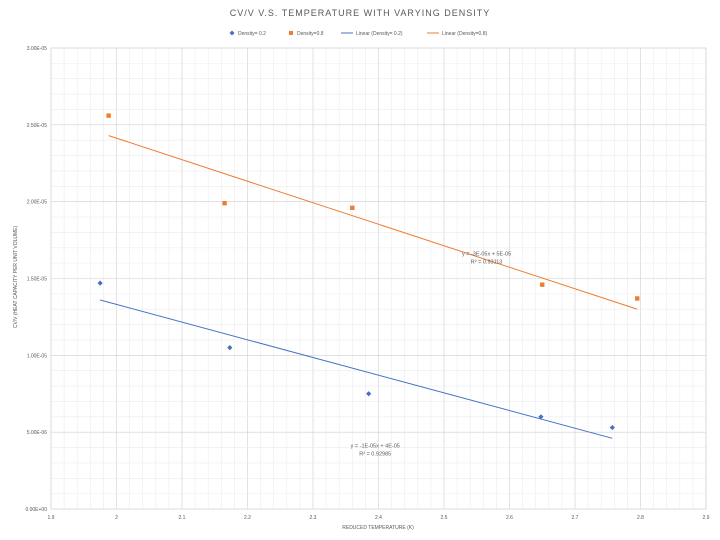 The height and width of the screenshot is (540, 720). What do you see at coordinates (37, 49) in the screenshot?
I see `y-tick-label: 3.00E-05` at bounding box center [37, 49].